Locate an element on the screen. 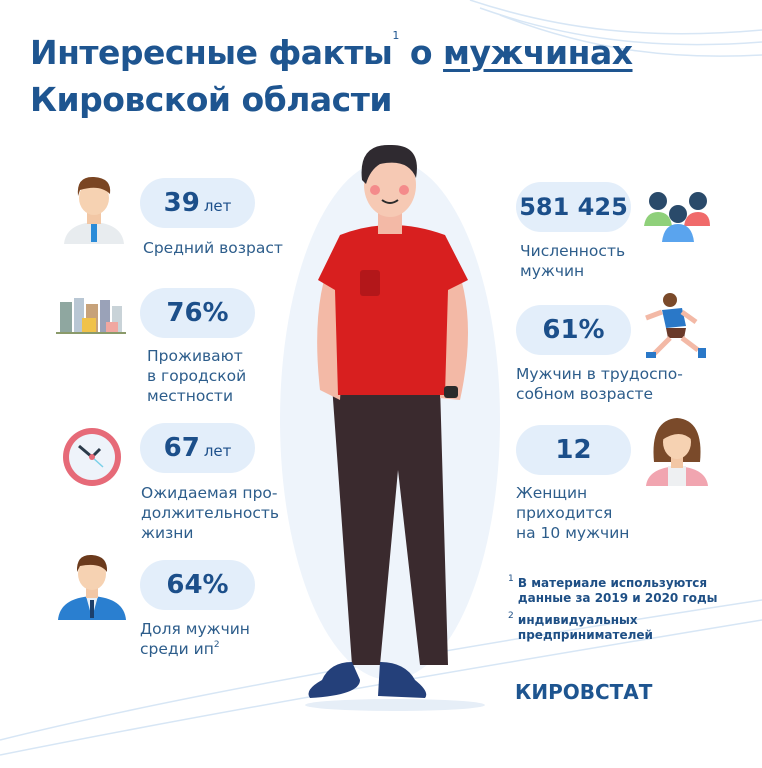 The width and height of the screenshot is (762, 768). label-line: местности is located at coordinates (190, 396).